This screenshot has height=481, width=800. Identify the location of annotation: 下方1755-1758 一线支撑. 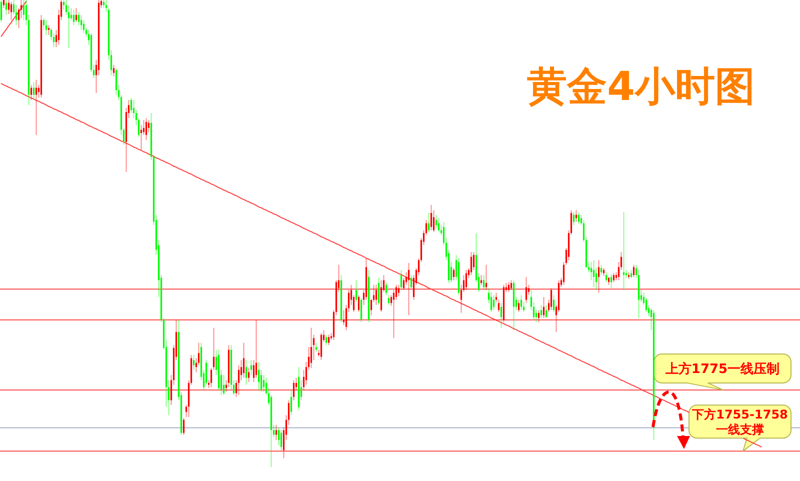
(739, 421).